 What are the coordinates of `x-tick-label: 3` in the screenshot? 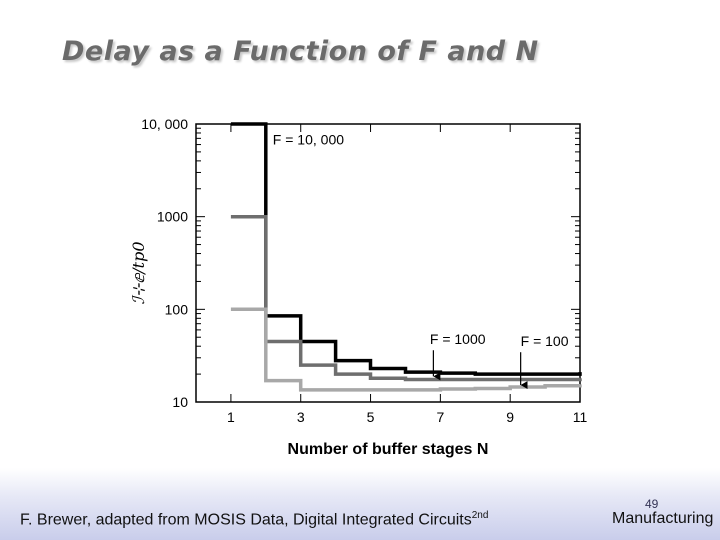 It's located at (301, 417).